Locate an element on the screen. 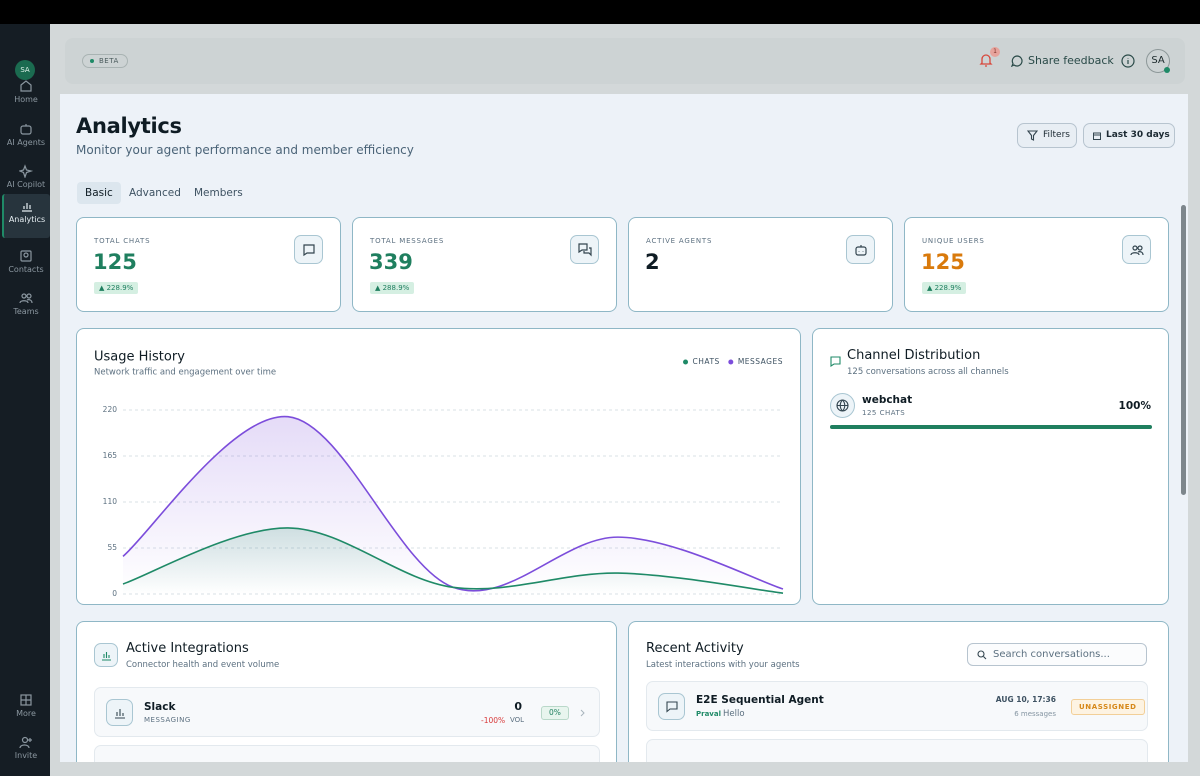  legend-label: MESSAGES is located at coordinates (760, 361).